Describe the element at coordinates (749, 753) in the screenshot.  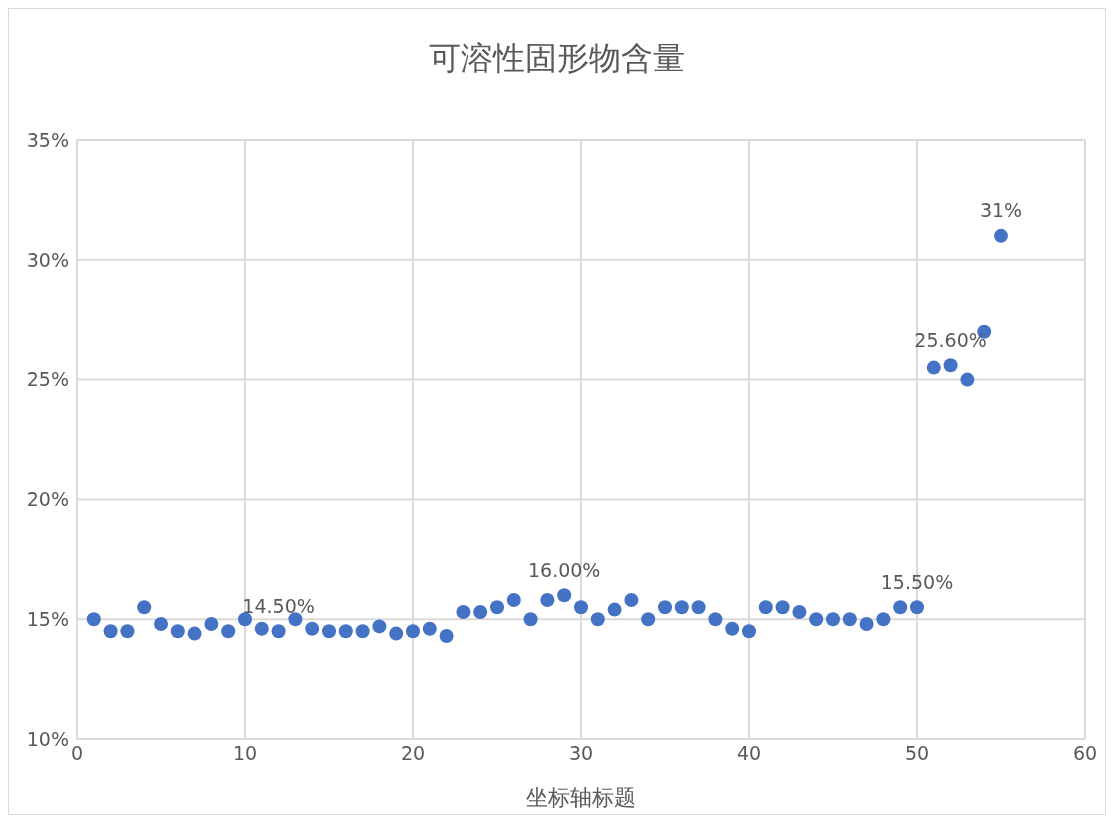
I see `x-tick-label: 40` at that location.